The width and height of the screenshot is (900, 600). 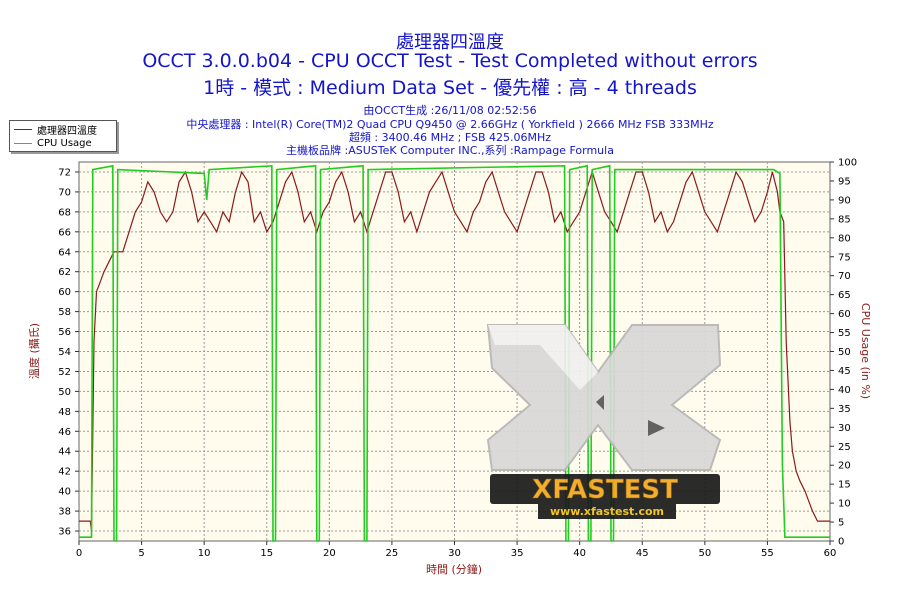 I want to click on y-left-tick-label: 58, so click(x=64, y=312).